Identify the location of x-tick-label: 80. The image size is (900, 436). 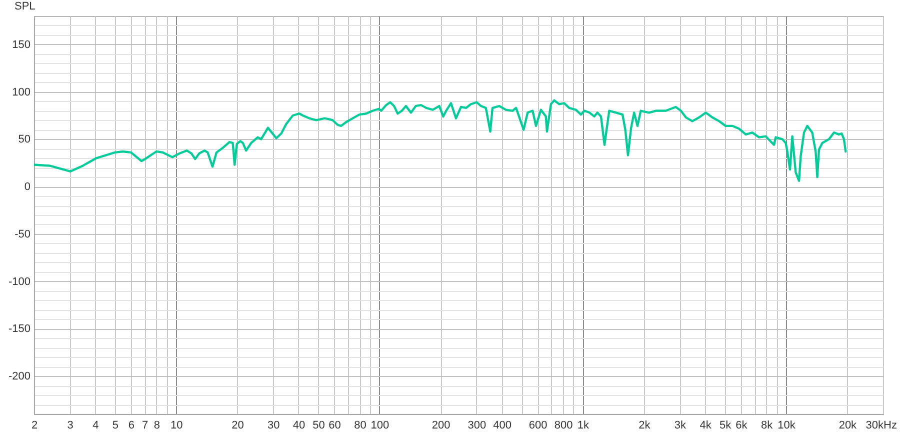
(360, 426).